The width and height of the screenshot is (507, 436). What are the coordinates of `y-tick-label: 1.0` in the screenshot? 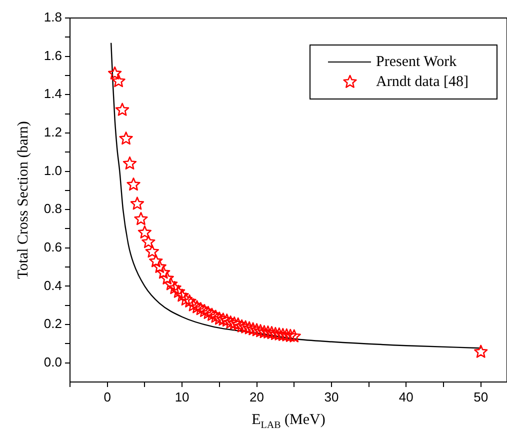 It's located at (53, 170).